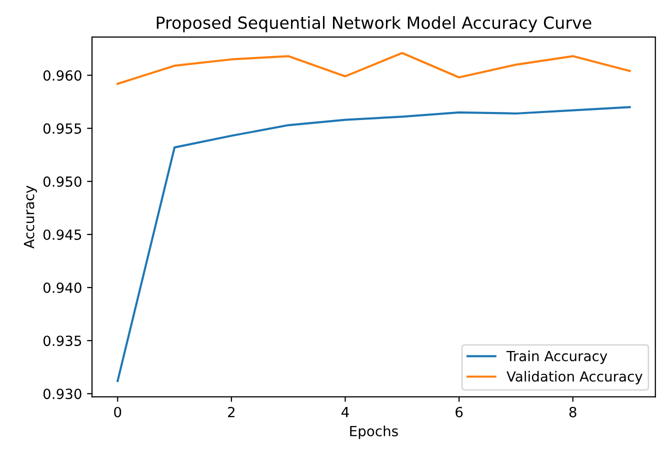 Image resolution: width=662 pixels, height=452 pixels. Describe the element at coordinates (62, 128) in the screenshot. I see `y-tick-label: 0.955` at that location.